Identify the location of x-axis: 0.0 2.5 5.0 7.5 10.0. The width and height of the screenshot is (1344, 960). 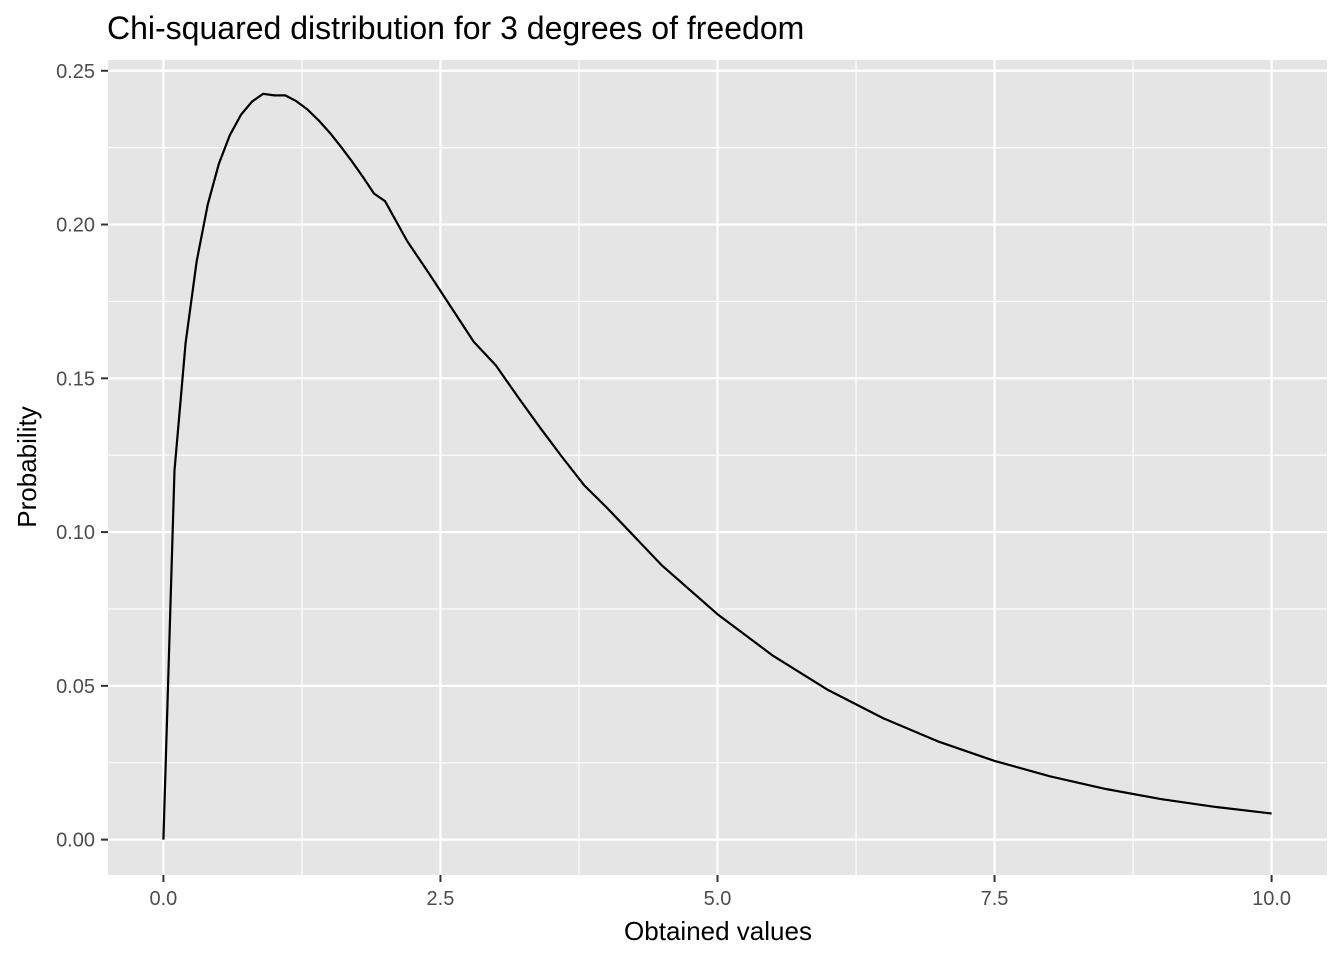
(720, 892).